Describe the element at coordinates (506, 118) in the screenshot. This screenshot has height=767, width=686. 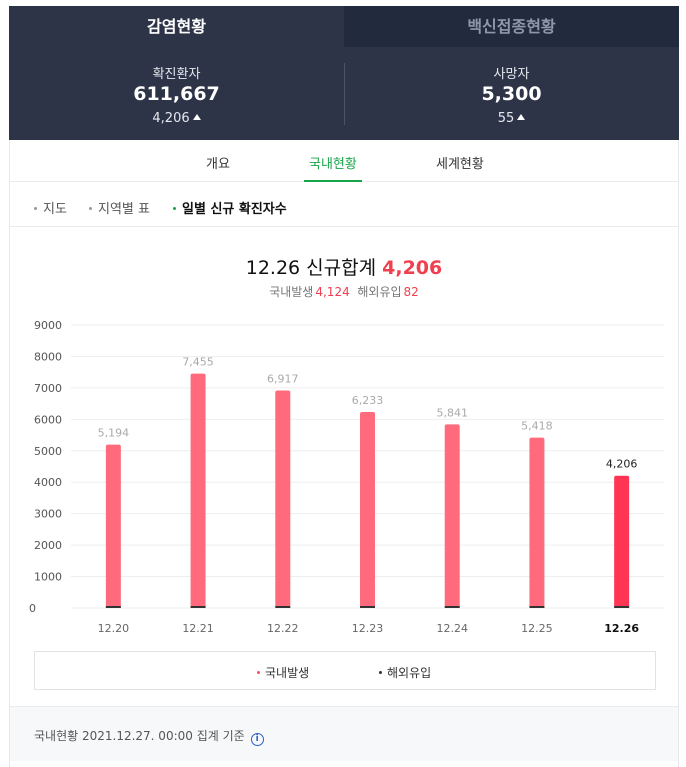
I see `deaths-delta-value: 55` at that location.